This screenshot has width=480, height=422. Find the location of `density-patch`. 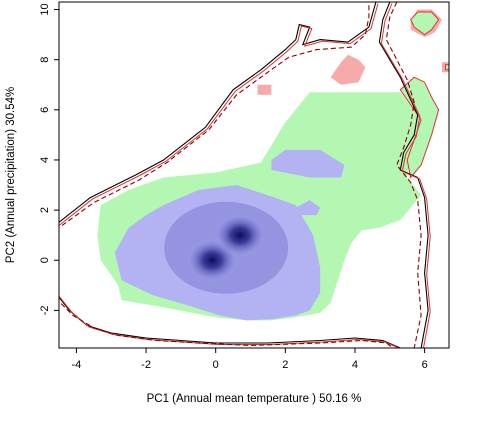

density-patch is located at coordinates (308, 163).